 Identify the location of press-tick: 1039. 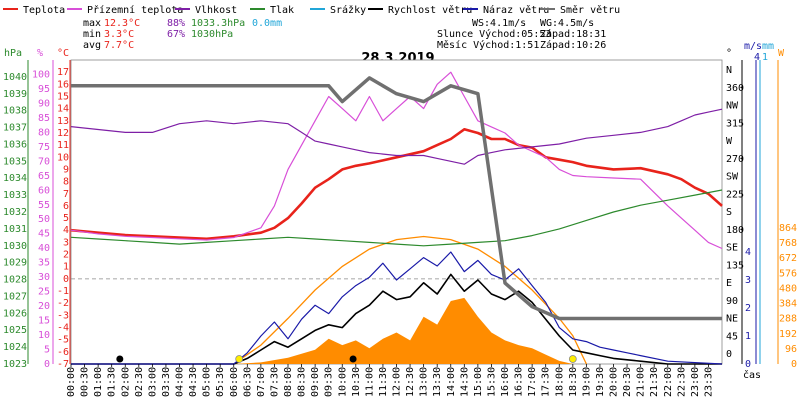
(15, 94).